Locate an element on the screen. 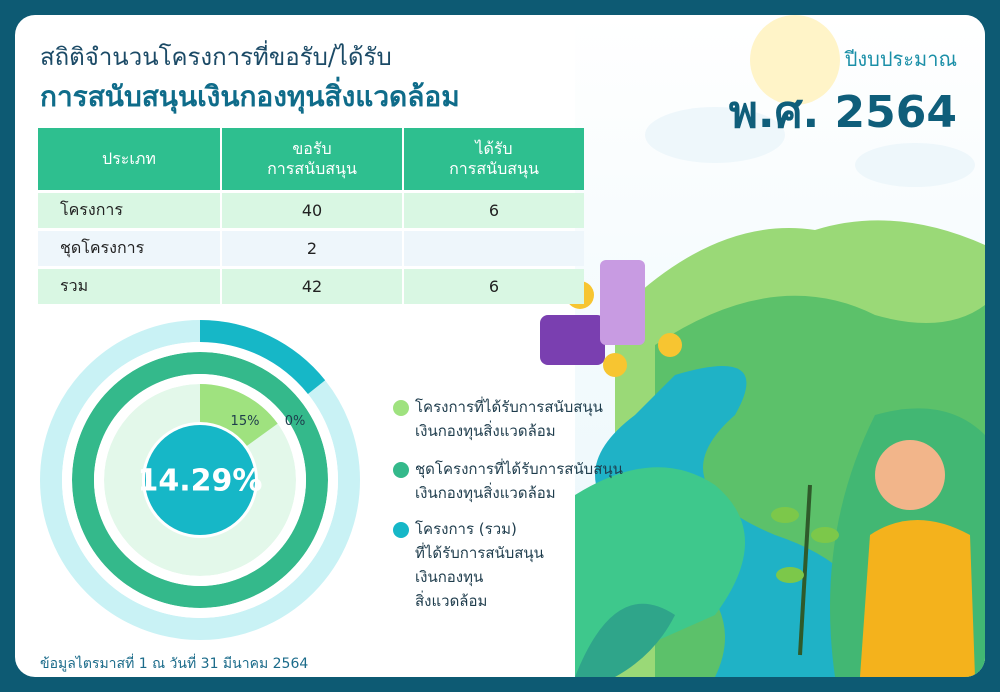 Image resolution: width=1000 pixels, height=692 pixels. table-cell is located at coordinates (494, 248).